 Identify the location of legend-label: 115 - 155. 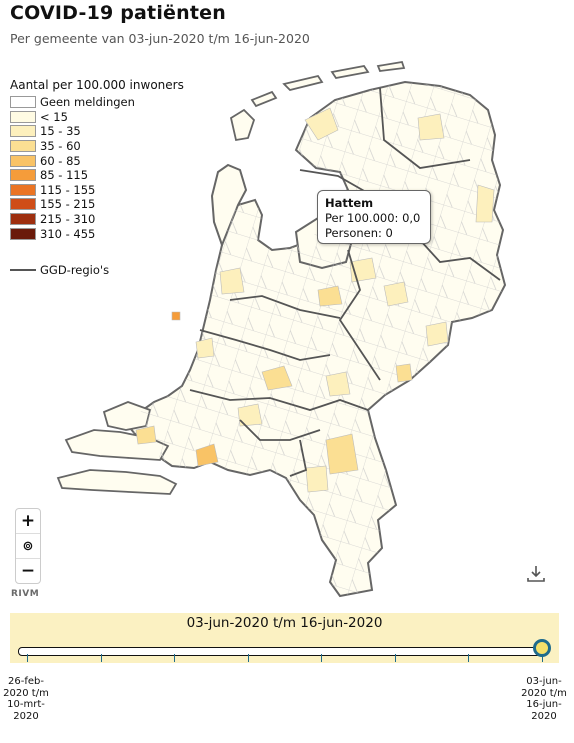
(68, 189).